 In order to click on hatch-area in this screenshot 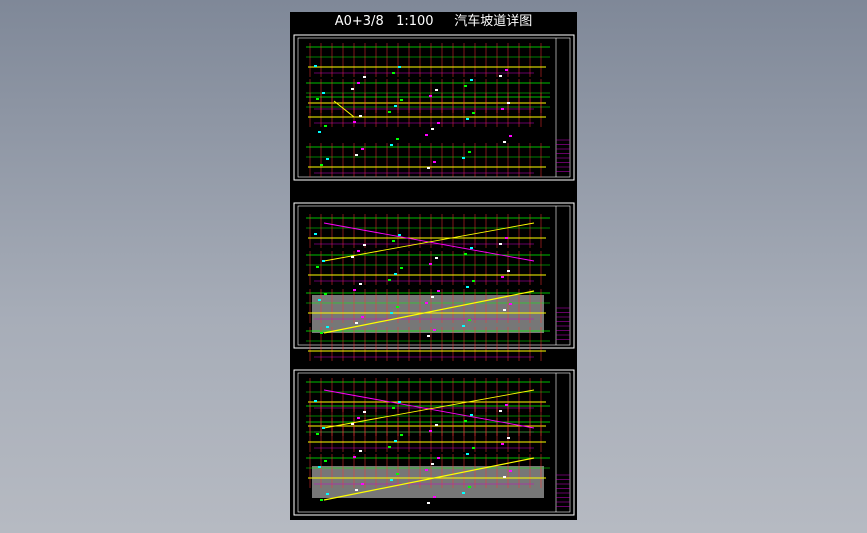, I will do `click(428, 314)`.